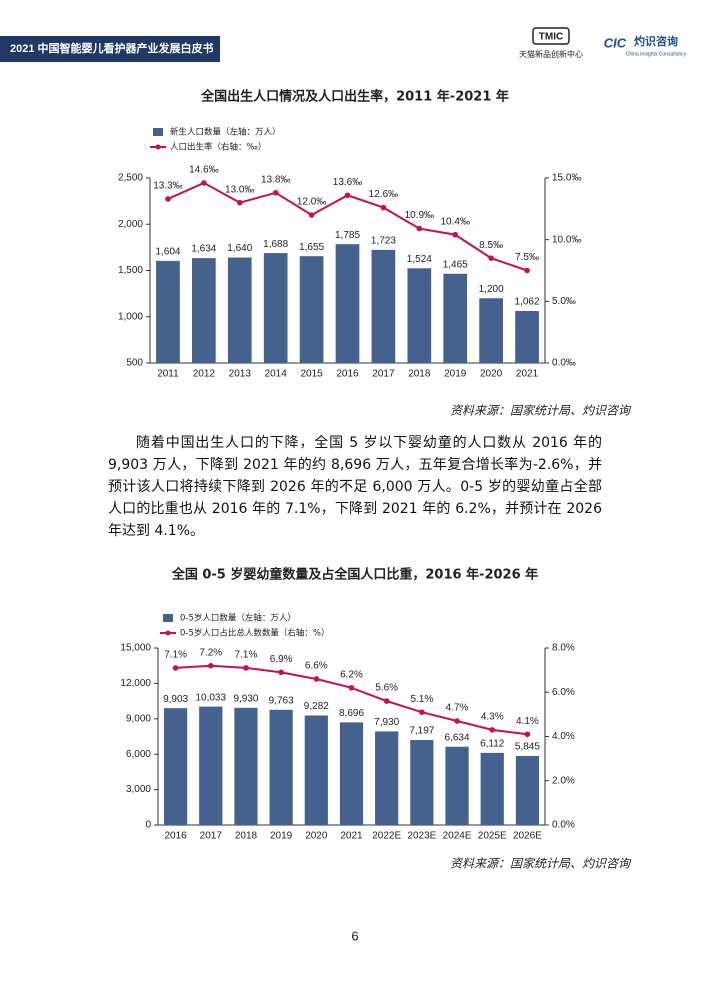  What do you see at coordinates (351, 713) in the screenshot?
I see `bar-value-label: 8,696` at bounding box center [351, 713].